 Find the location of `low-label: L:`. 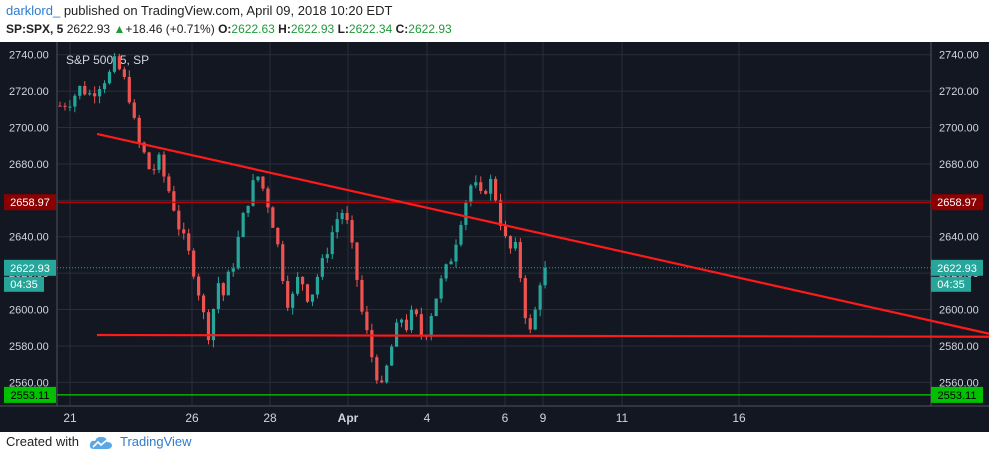

low-label: L: is located at coordinates (343, 29).